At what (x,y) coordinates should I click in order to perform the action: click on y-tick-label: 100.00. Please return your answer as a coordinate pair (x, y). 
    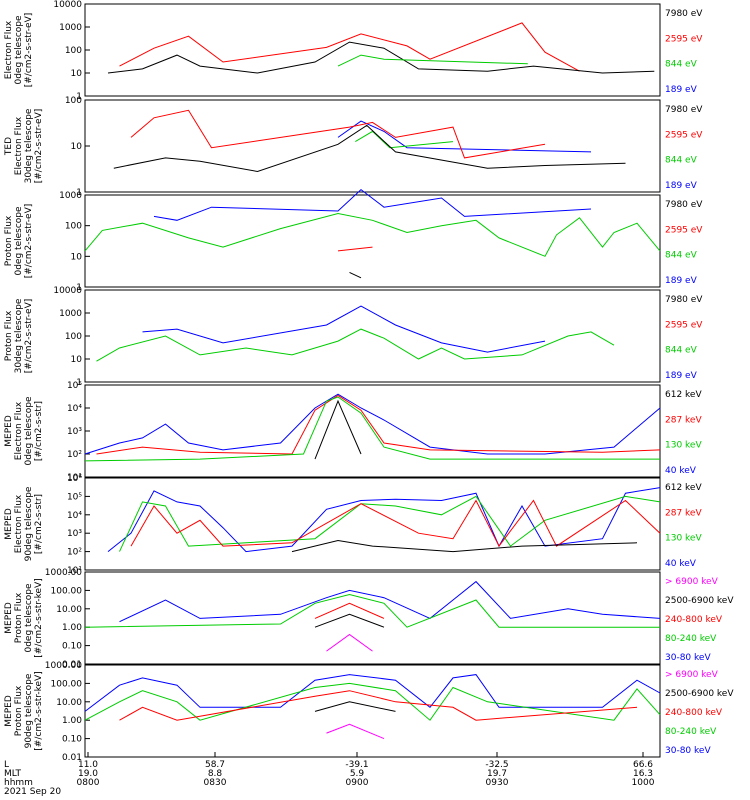
    Looking at the image, I should click on (67, 684).